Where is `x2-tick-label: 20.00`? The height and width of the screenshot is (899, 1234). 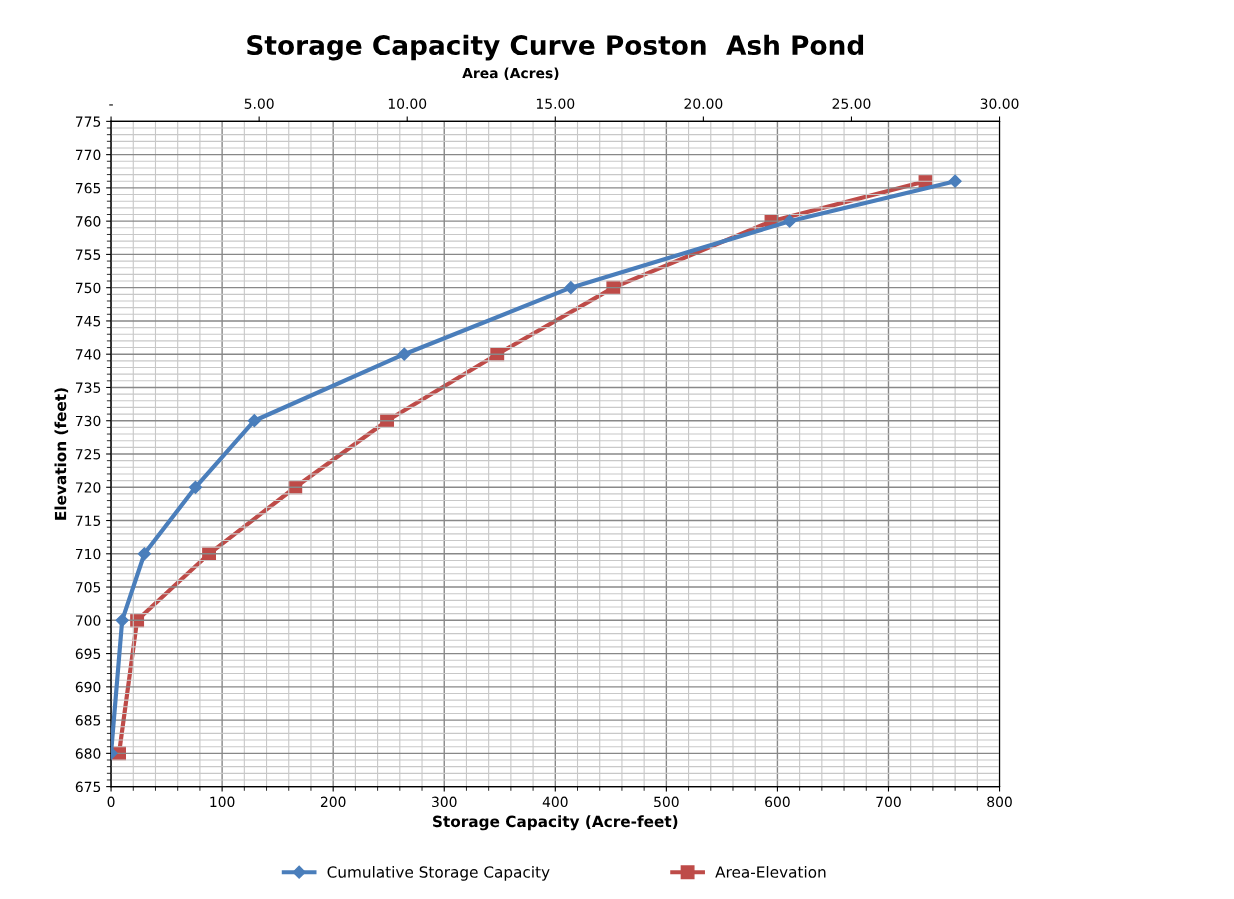
x2-tick-label: 20.00 is located at coordinates (703, 103).